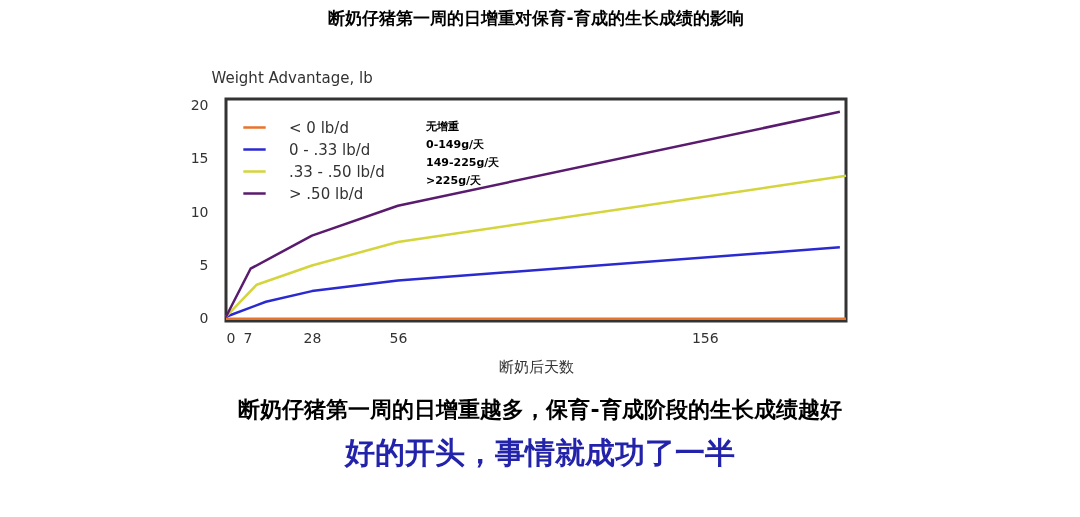 Image resolution: width=1080 pixels, height=517 pixels. I want to click on y-tick-label: 20, so click(199, 104).